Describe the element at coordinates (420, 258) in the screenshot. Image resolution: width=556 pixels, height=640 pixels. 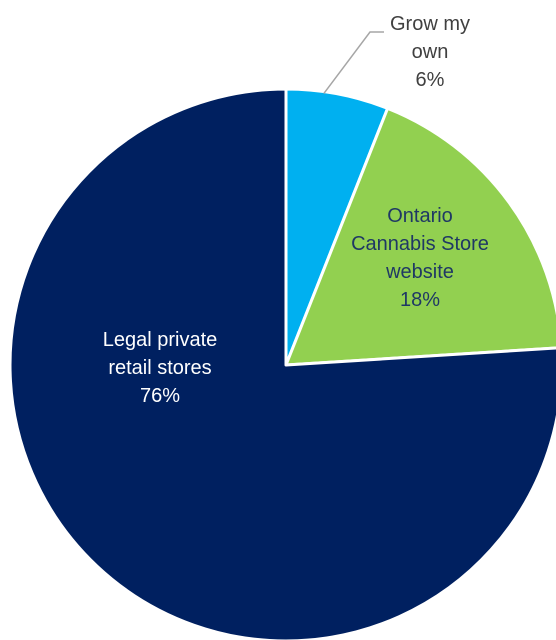
I see `slice-label-2: Ontario Cannabis Store website 18%` at that location.